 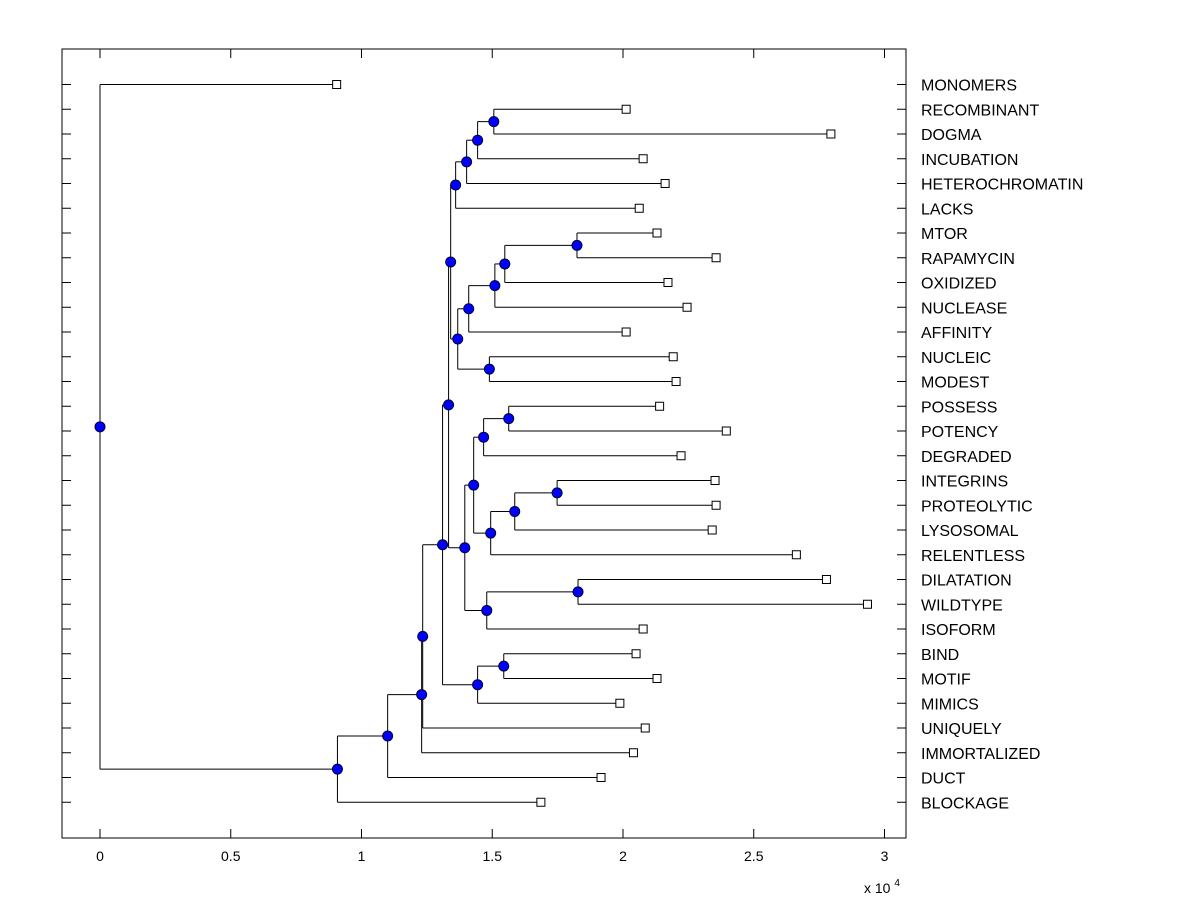 What do you see at coordinates (969, 86) in the screenshot?
I see `leaf-label: MONOMERS` at bounding box center [969, 86].